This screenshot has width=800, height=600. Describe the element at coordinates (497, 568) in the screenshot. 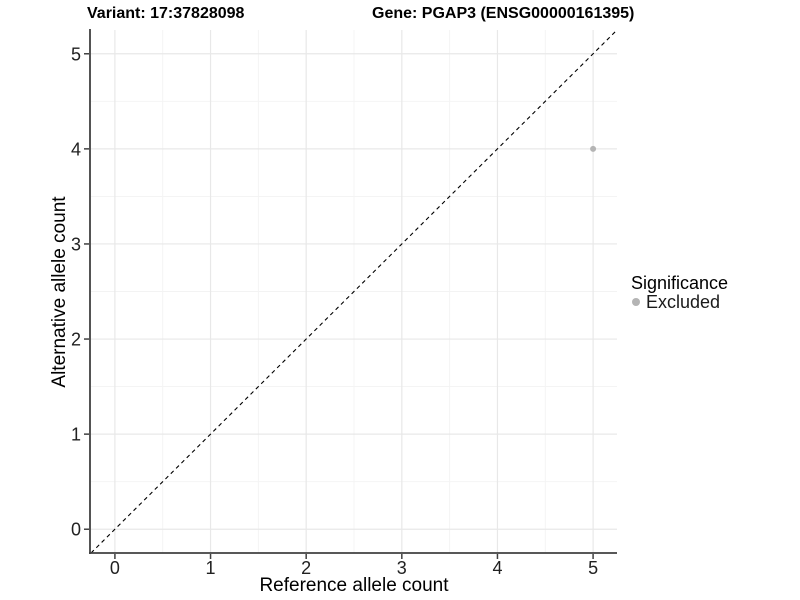

I see `x-tick-label: 4` at that location.